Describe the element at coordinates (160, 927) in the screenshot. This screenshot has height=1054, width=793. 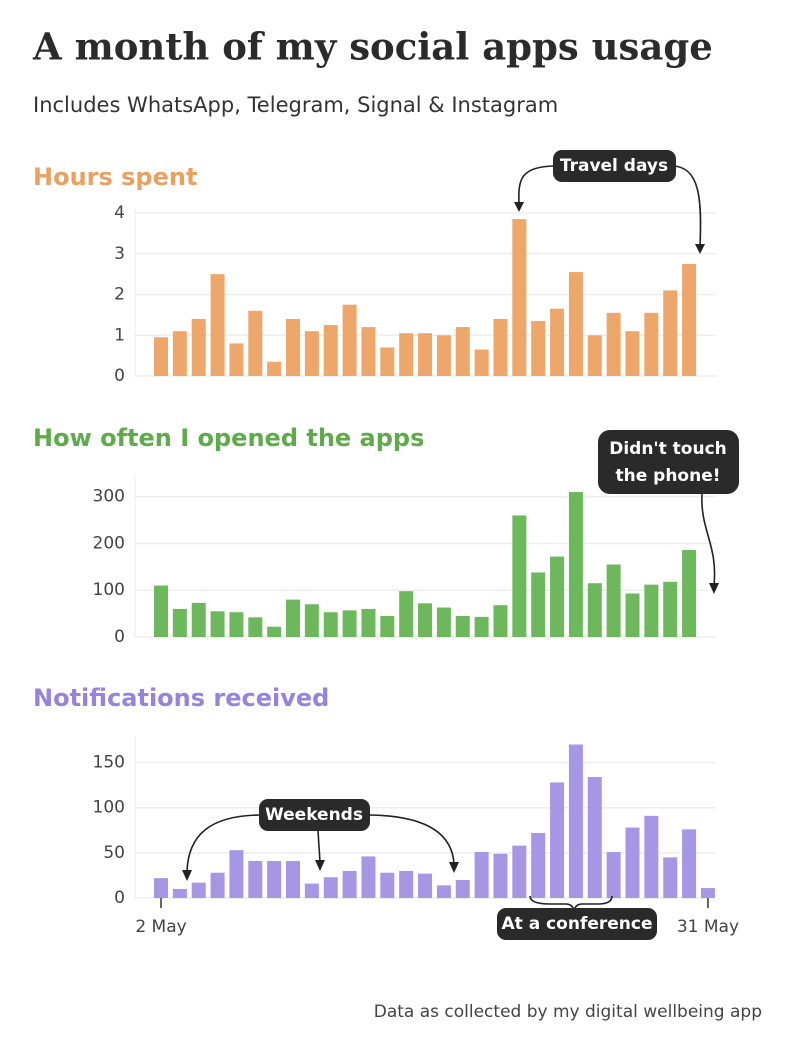
I see `x-tick-label: 2 May` at that location.